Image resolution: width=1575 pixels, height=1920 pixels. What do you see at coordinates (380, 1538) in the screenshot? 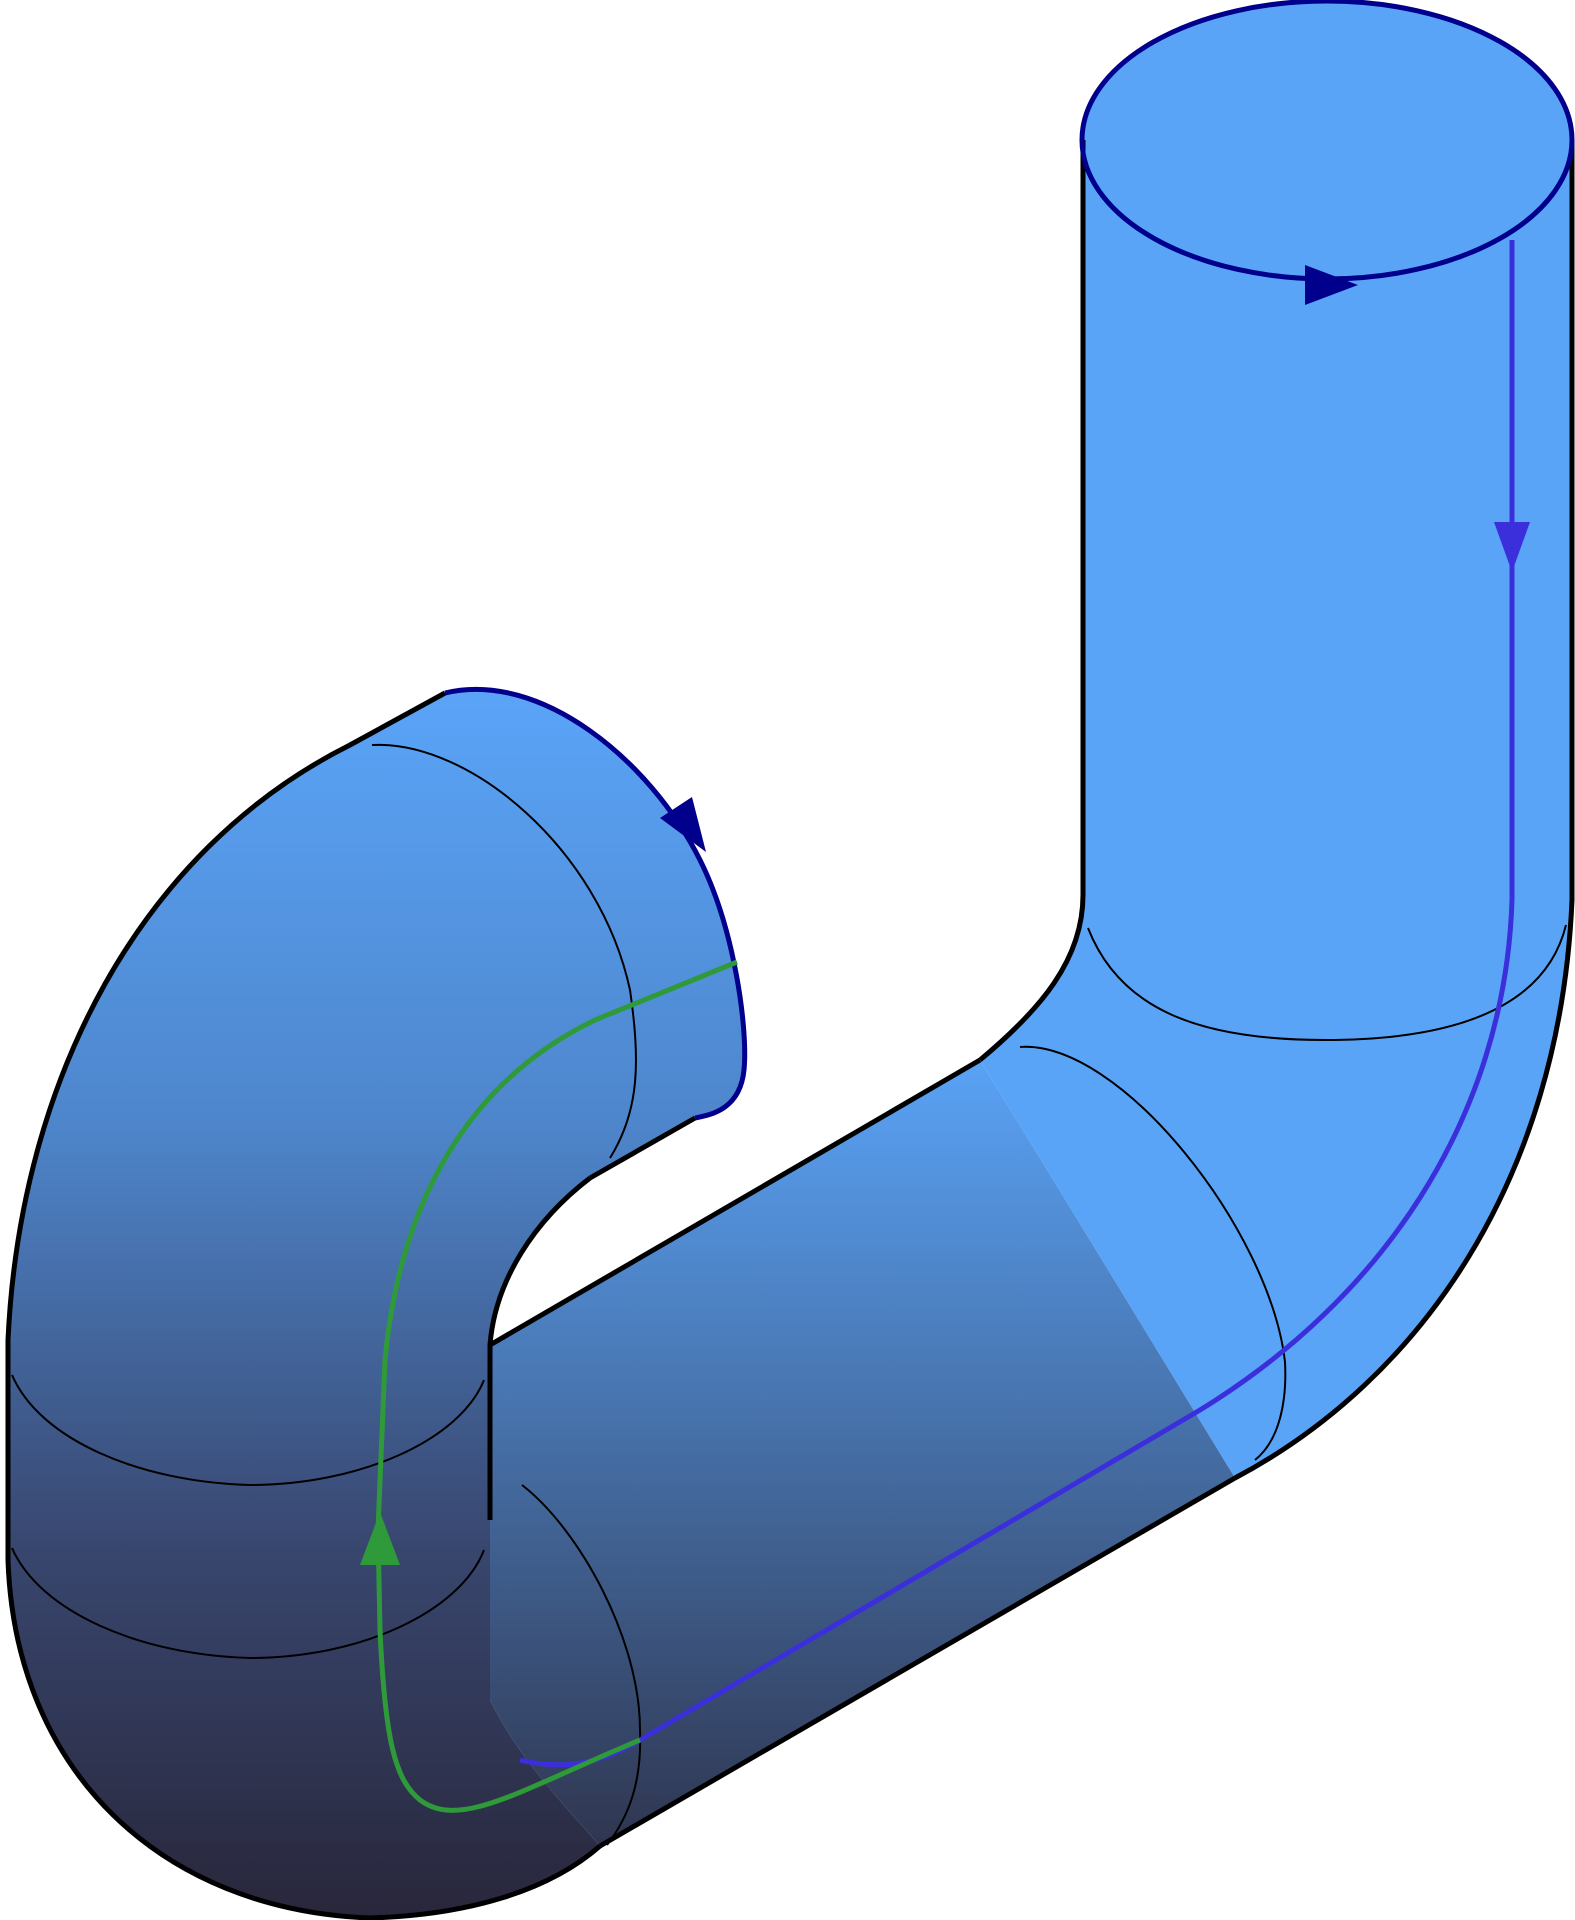
I see `arrow-up-icon` at bounding box center [380, 1538].